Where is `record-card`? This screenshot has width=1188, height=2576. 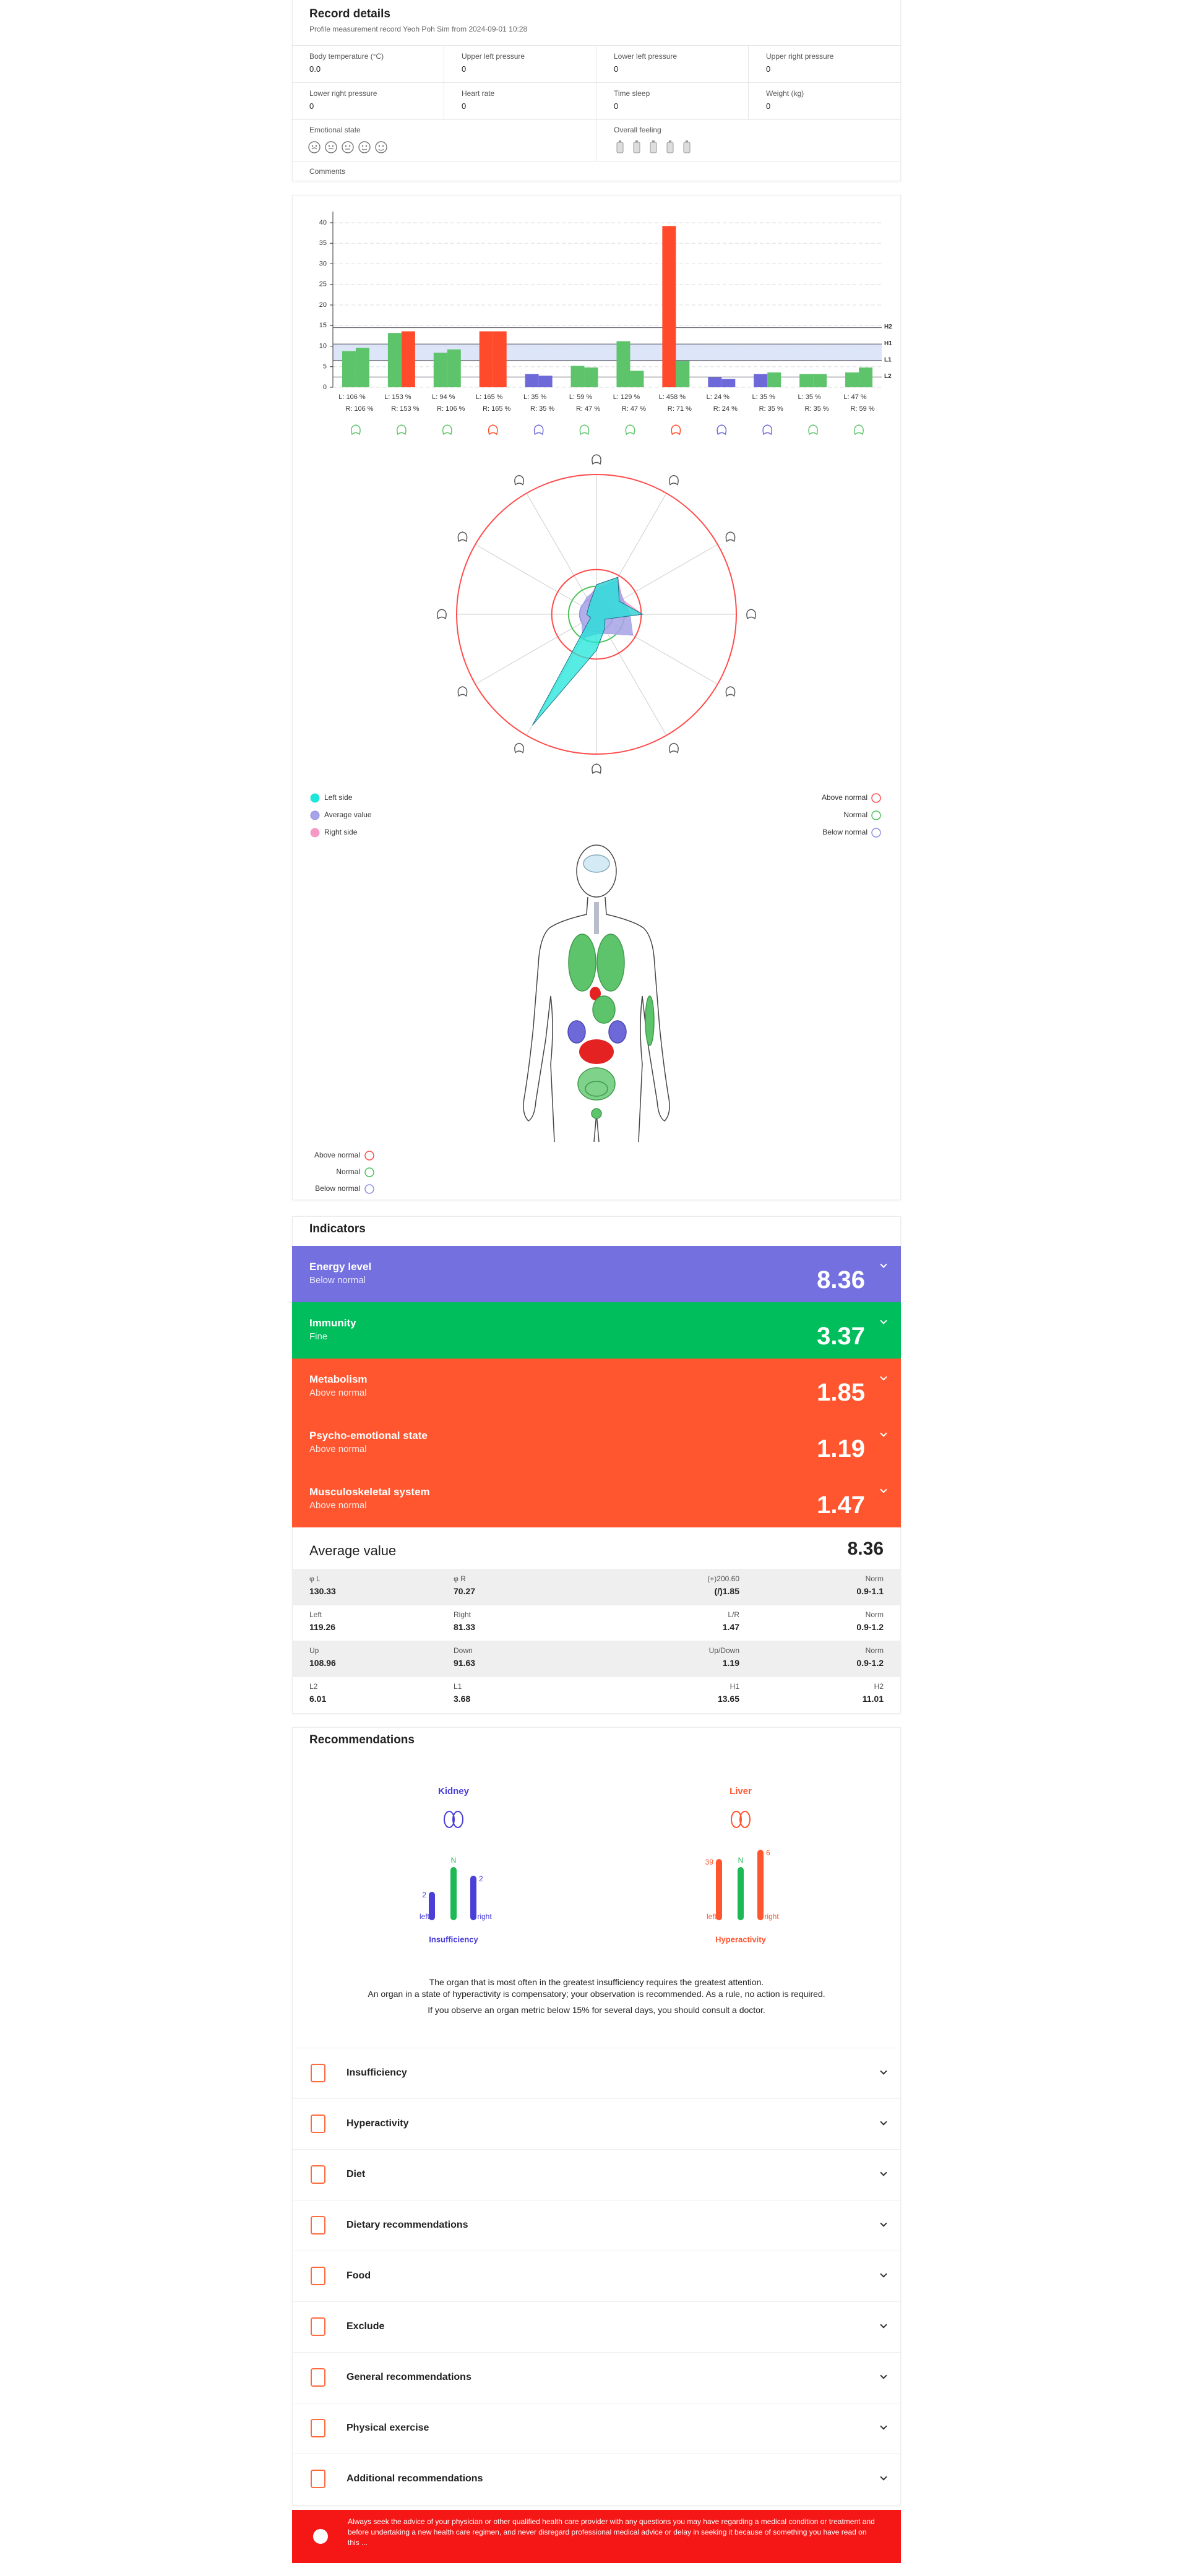
record-card is located at coordinates (596, 90).